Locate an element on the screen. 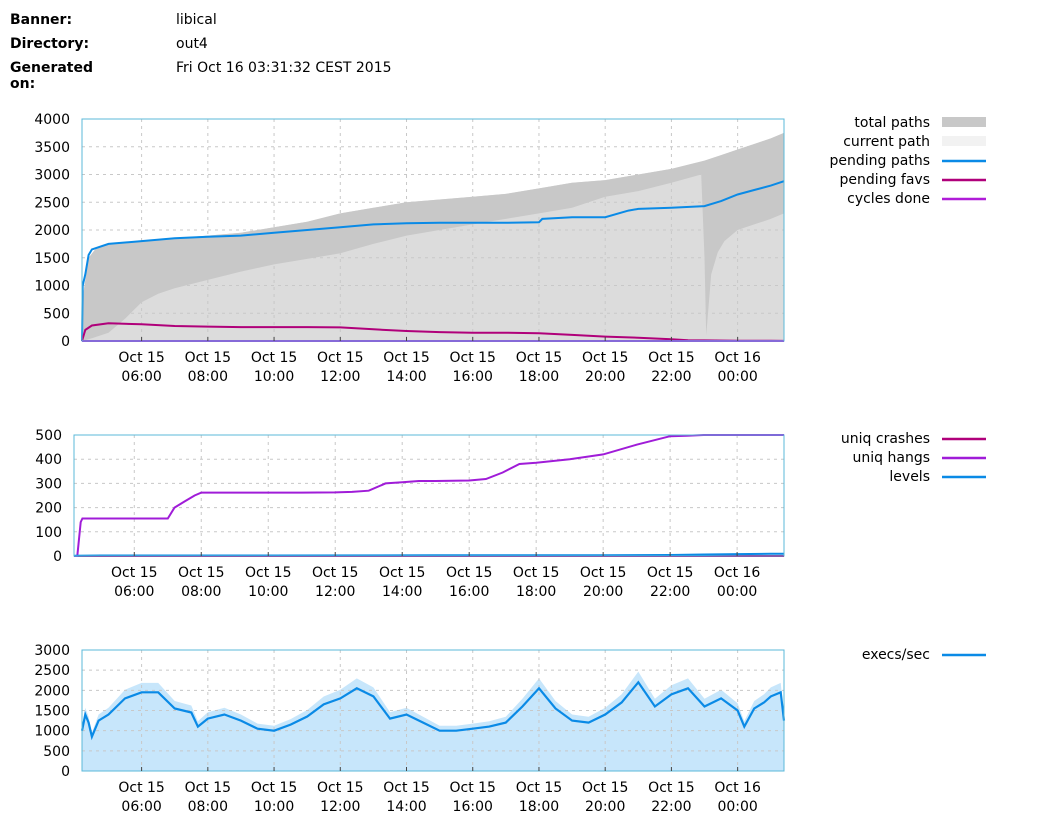 Image resolution: width=1044 pixels, height=840 pixels. y-tick-label: 4000 is located at coordinates (52, 120).